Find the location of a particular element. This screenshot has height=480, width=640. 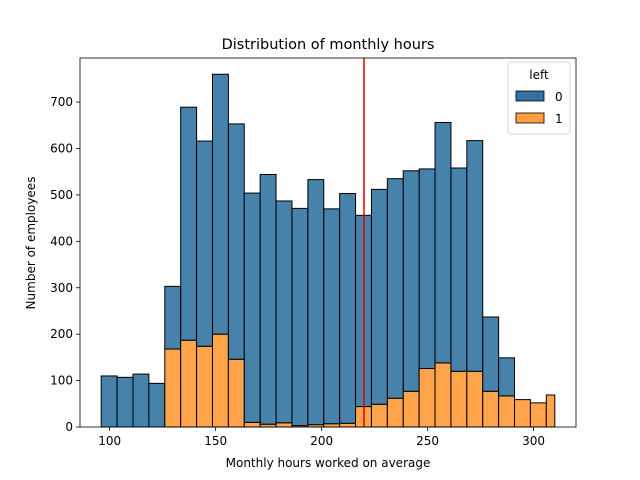

y-axis-label: Number of employees is located at coordinates (31, 243).